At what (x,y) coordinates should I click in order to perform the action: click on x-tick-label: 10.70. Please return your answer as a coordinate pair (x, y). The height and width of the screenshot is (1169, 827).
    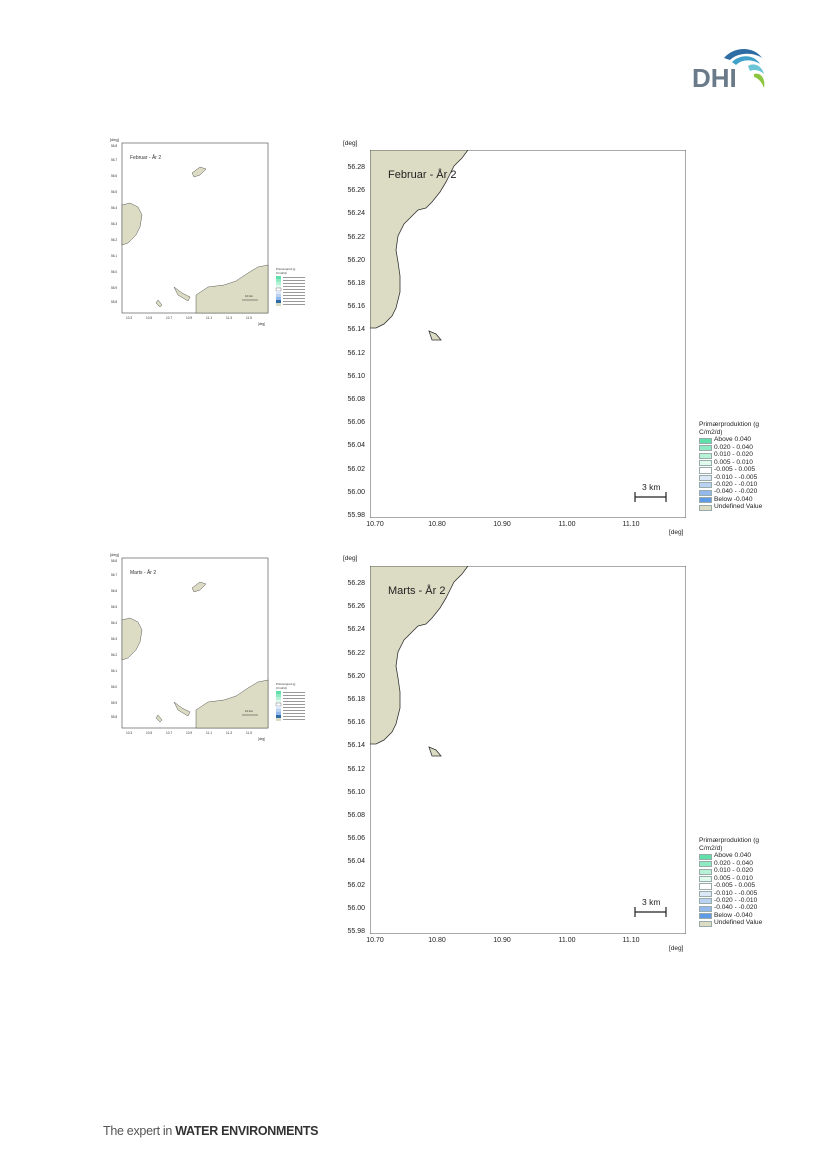
    Looking at the image, I should click on (375, 524).